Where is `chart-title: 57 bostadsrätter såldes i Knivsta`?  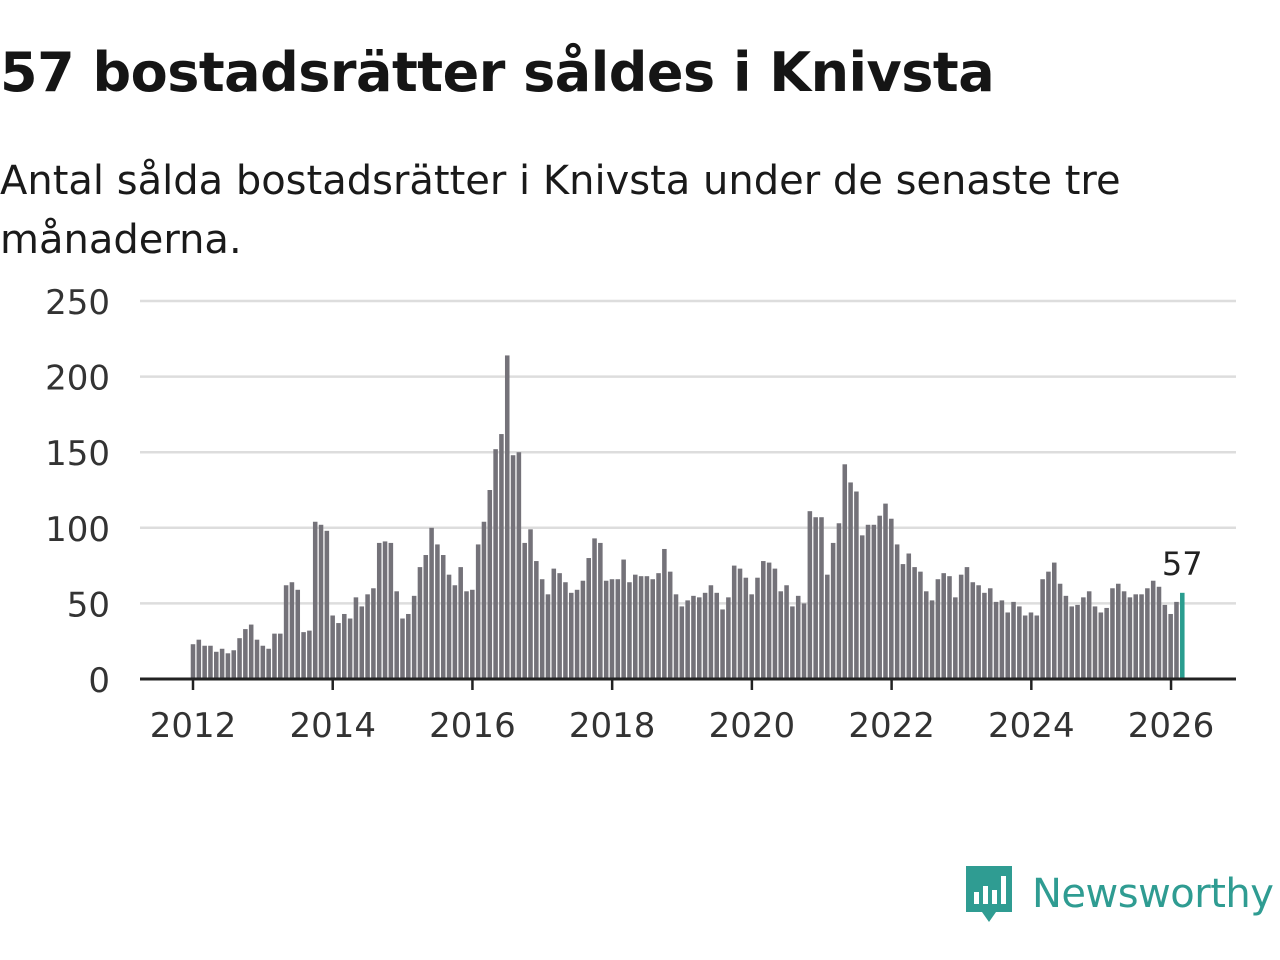
chart-title: 57 bostadsrätter såldes i Knivsta is located at coordinates (497, 72).